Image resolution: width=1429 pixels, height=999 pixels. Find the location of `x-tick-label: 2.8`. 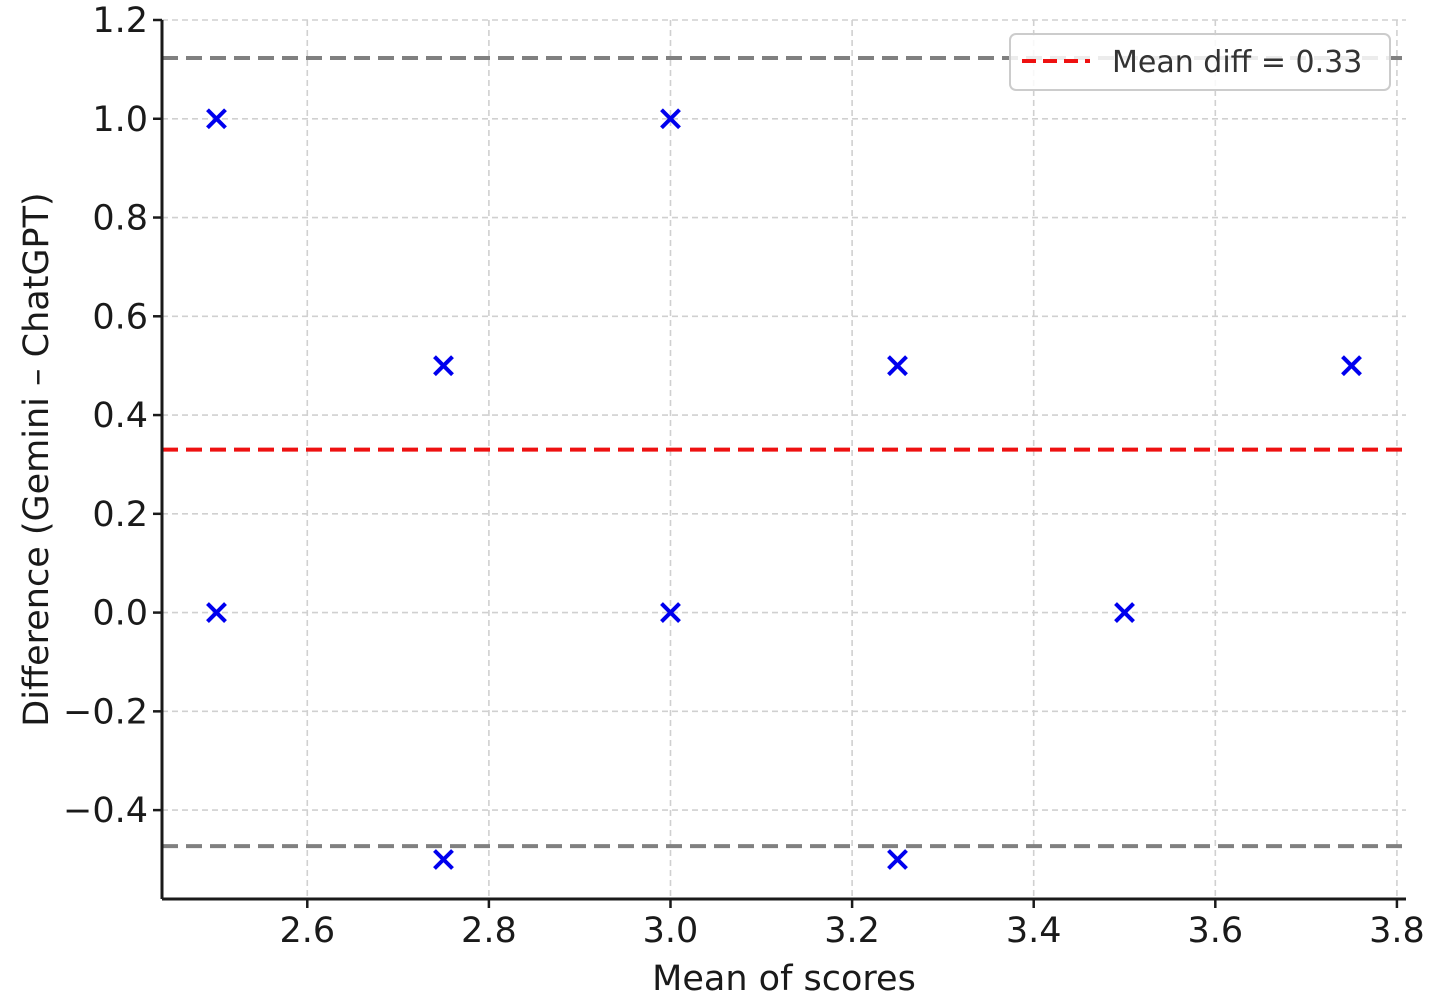

x-tick-label: 2.8 is located at coordinates (489, 931).